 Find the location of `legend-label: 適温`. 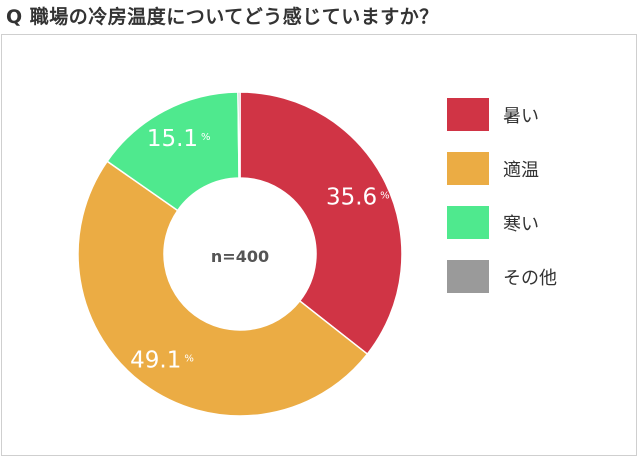

legend-label: 適温 is located at coordinates (521, 170).